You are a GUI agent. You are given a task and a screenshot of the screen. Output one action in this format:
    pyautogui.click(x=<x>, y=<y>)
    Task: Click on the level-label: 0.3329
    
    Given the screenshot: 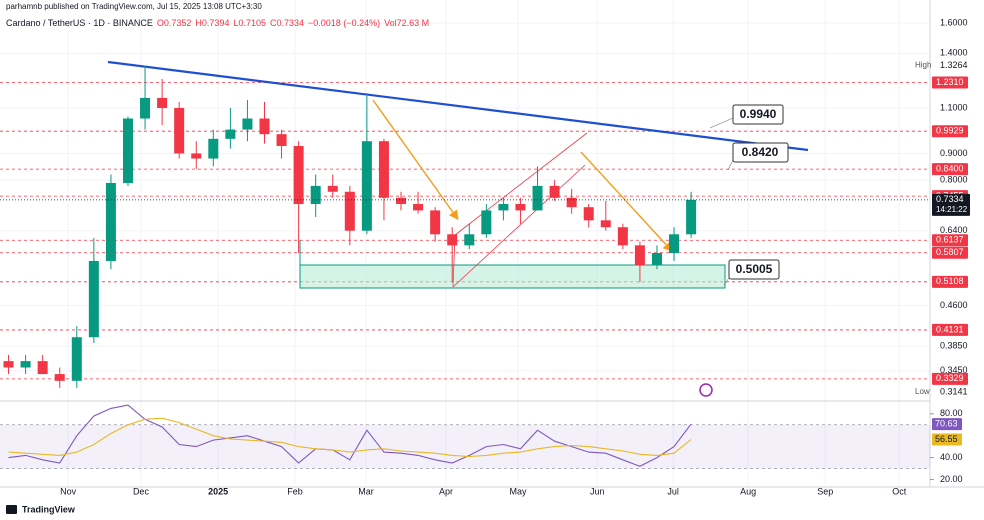 What is the action you would take?
    pyautogui.click(x=950, y=378)
    